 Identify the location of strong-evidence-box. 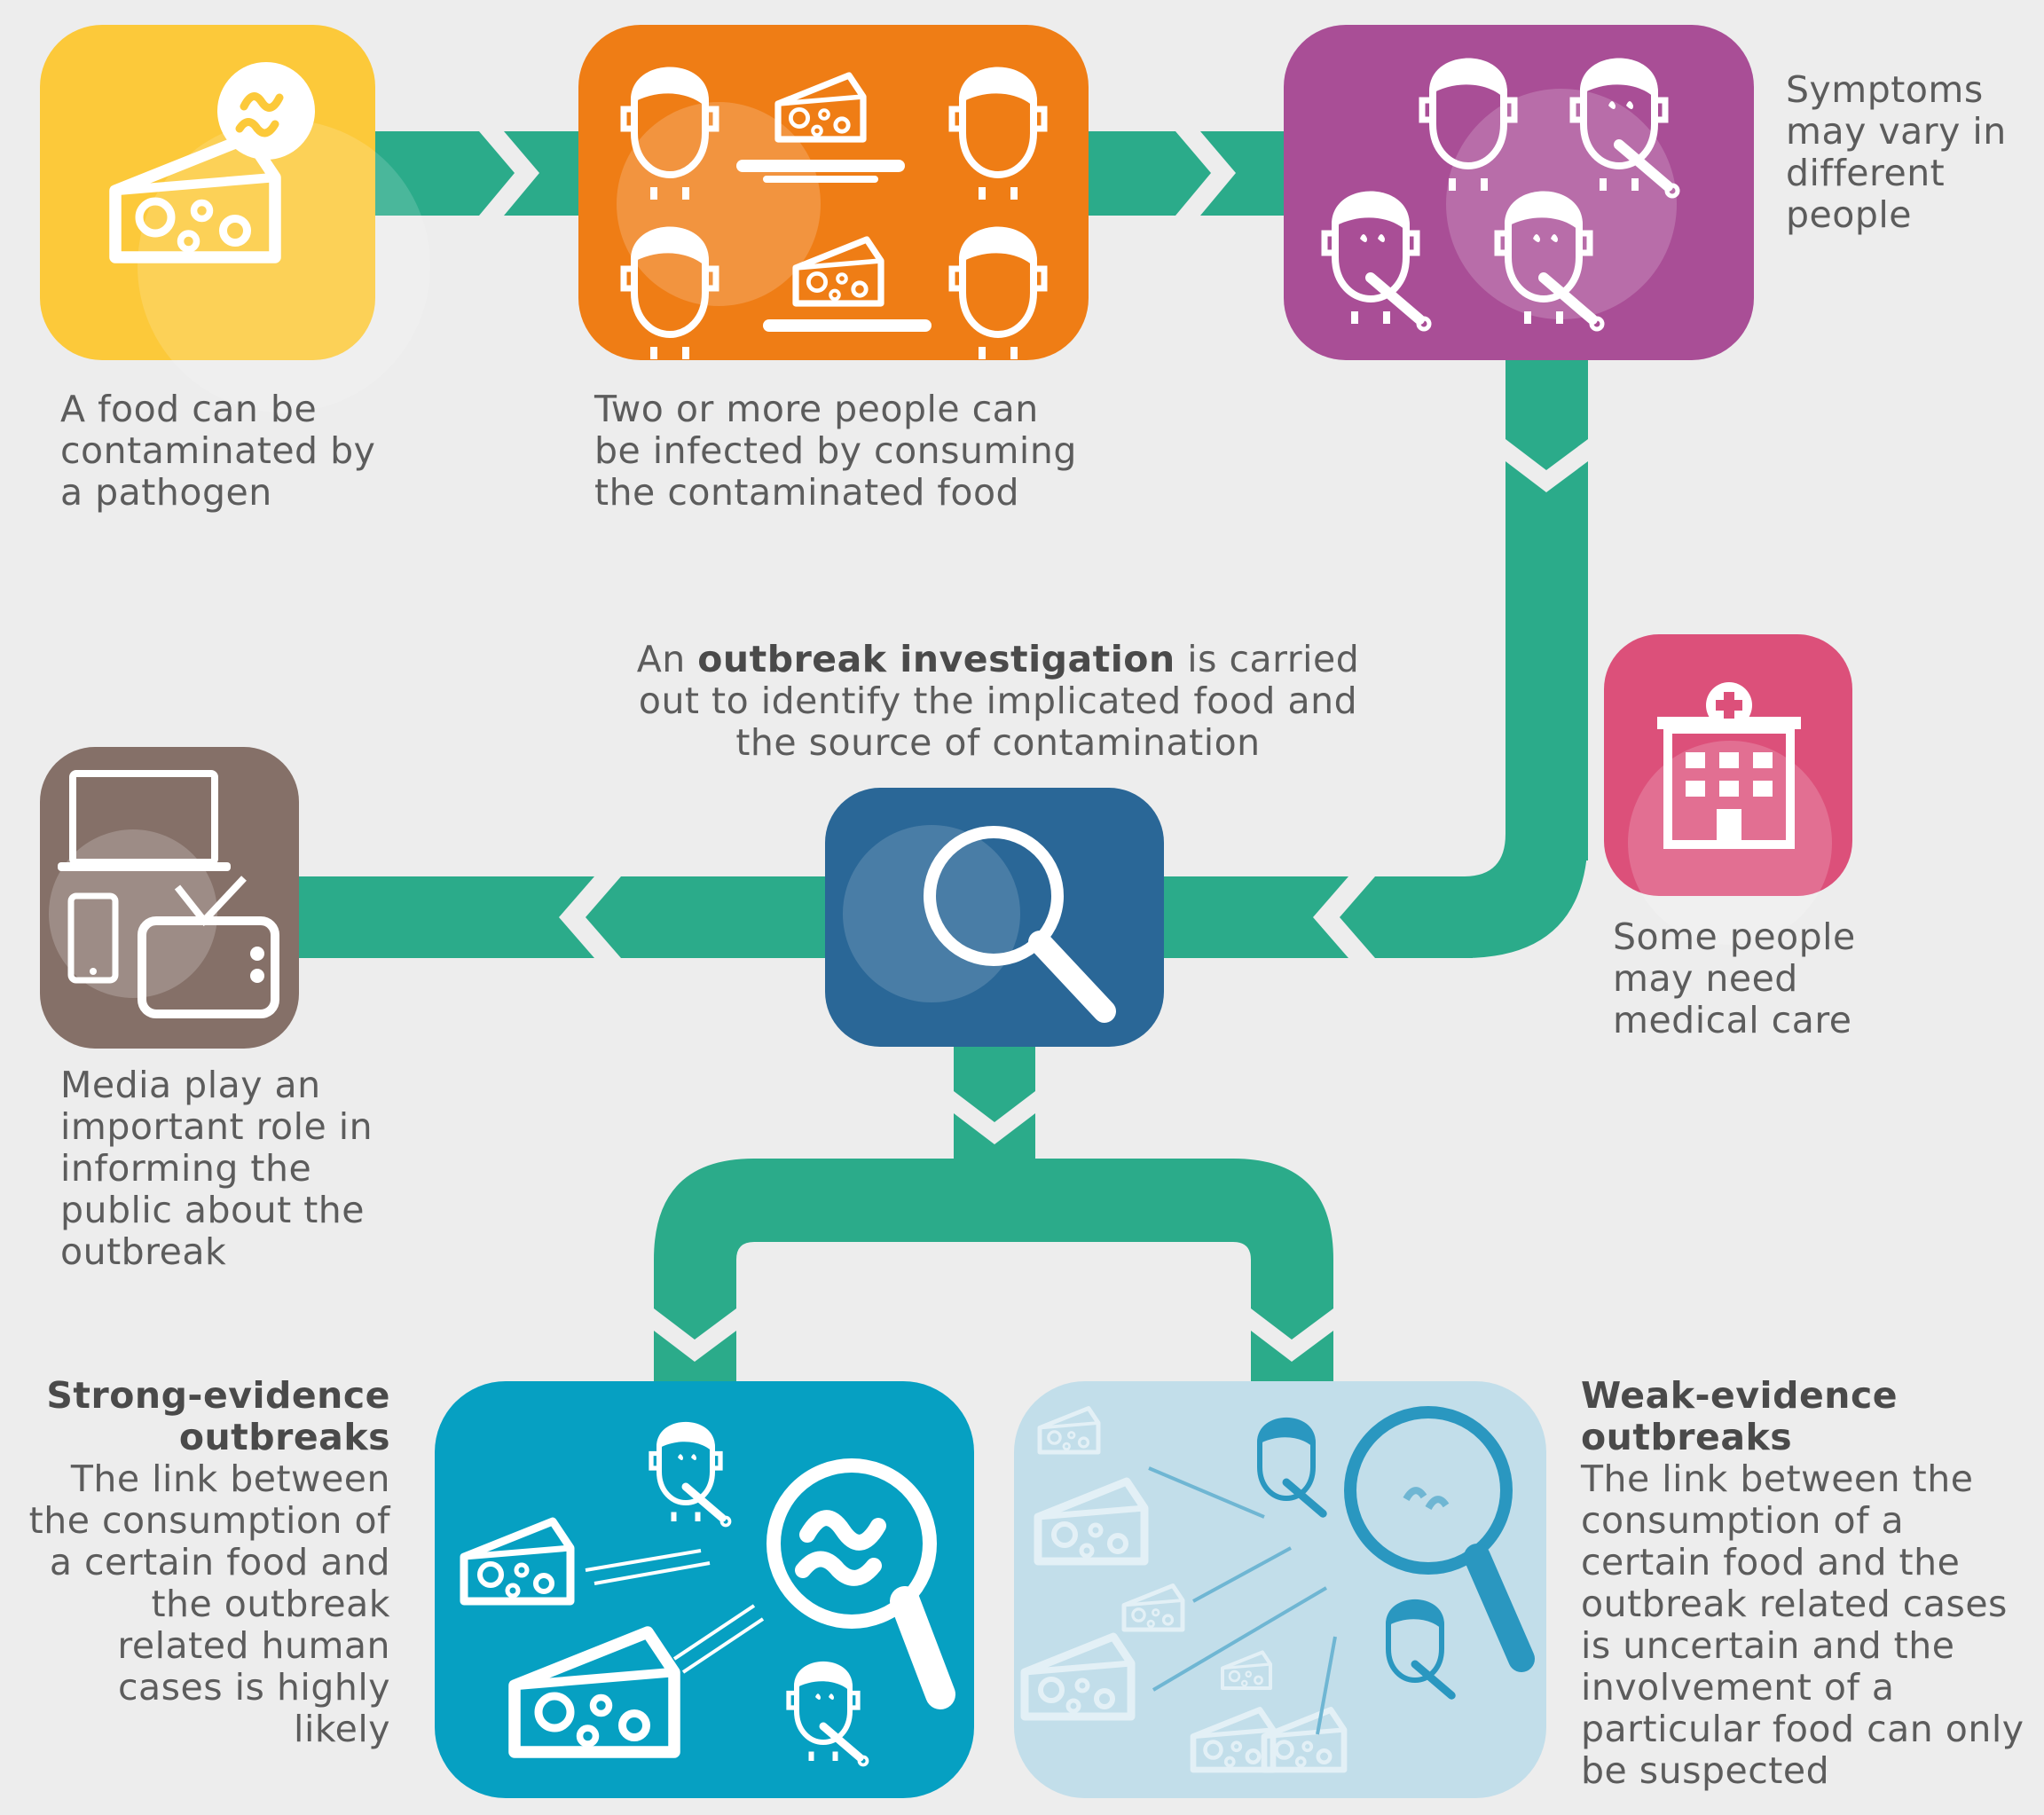
(704, 1589).